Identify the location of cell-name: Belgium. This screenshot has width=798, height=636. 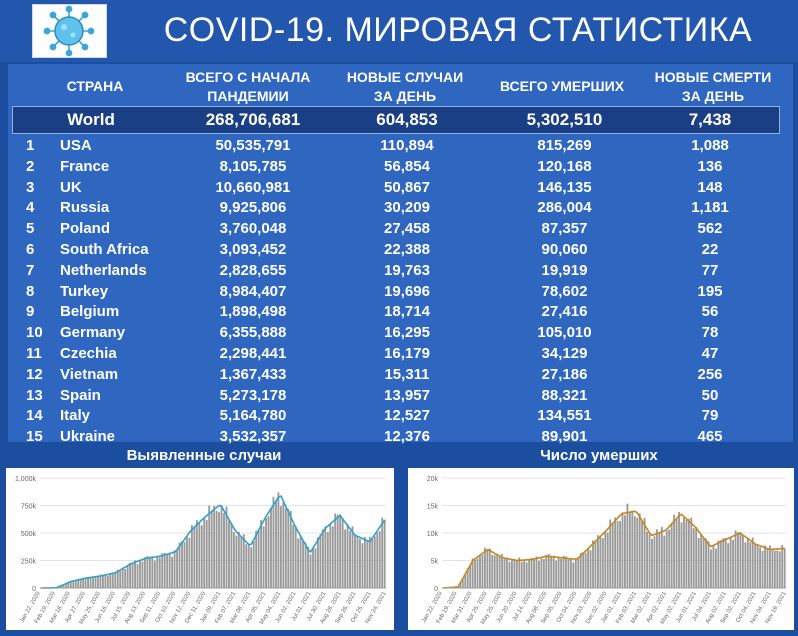
(90, 312).